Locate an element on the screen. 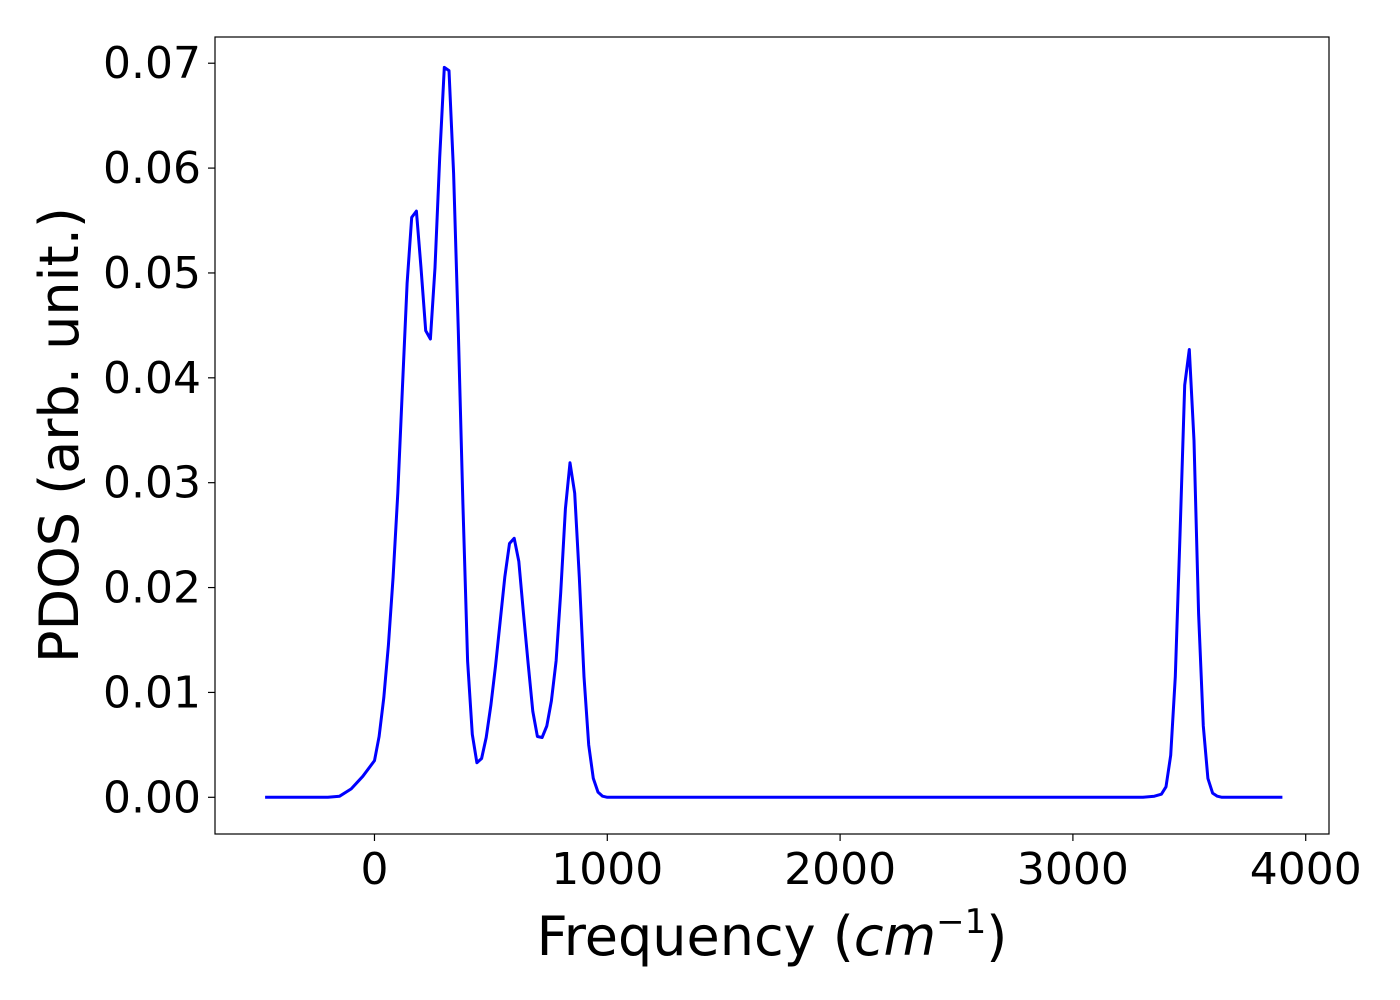  y-tick-label: 0.06 is located at coordinates (152, 168).